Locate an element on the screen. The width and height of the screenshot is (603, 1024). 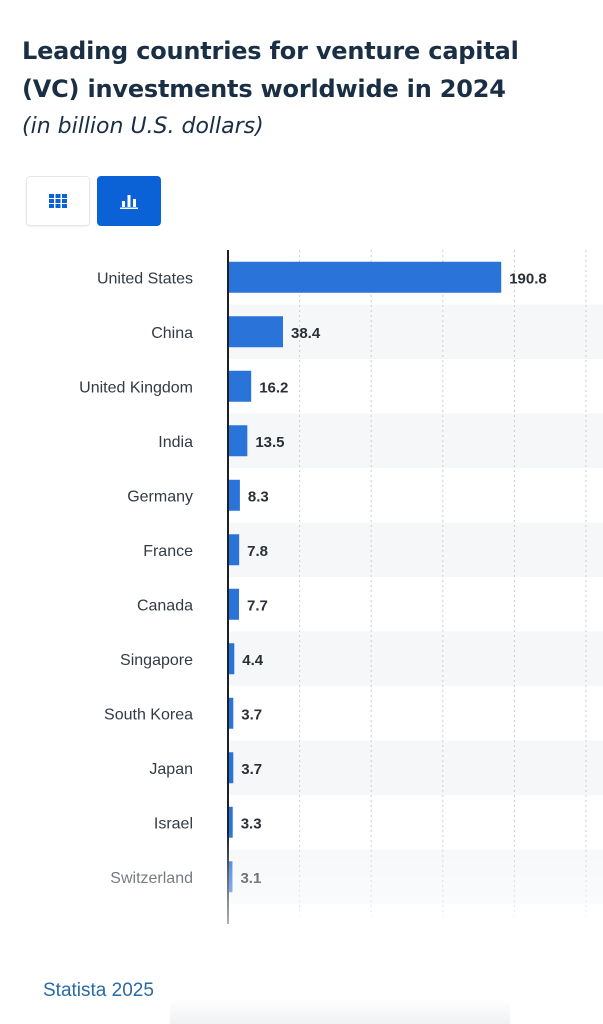
source-credit: Statista 2025 is located at coordinates (98, 990).